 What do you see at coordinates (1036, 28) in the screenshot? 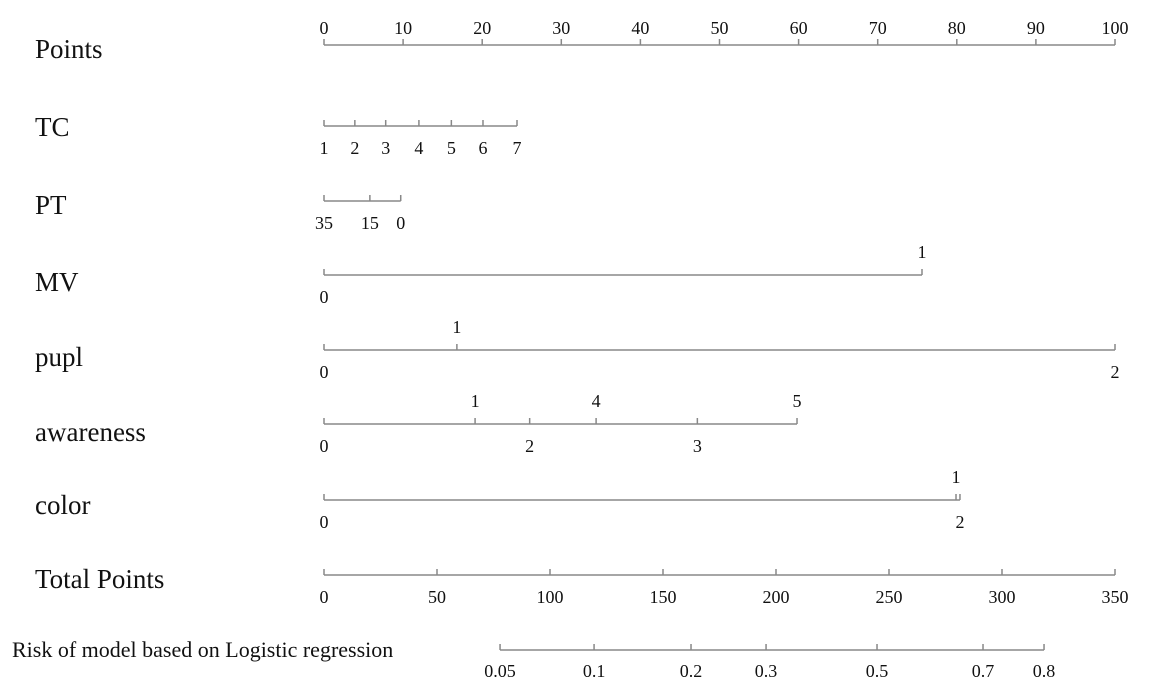
I see `tick-label: 90` at bounding box center [1036, 28].